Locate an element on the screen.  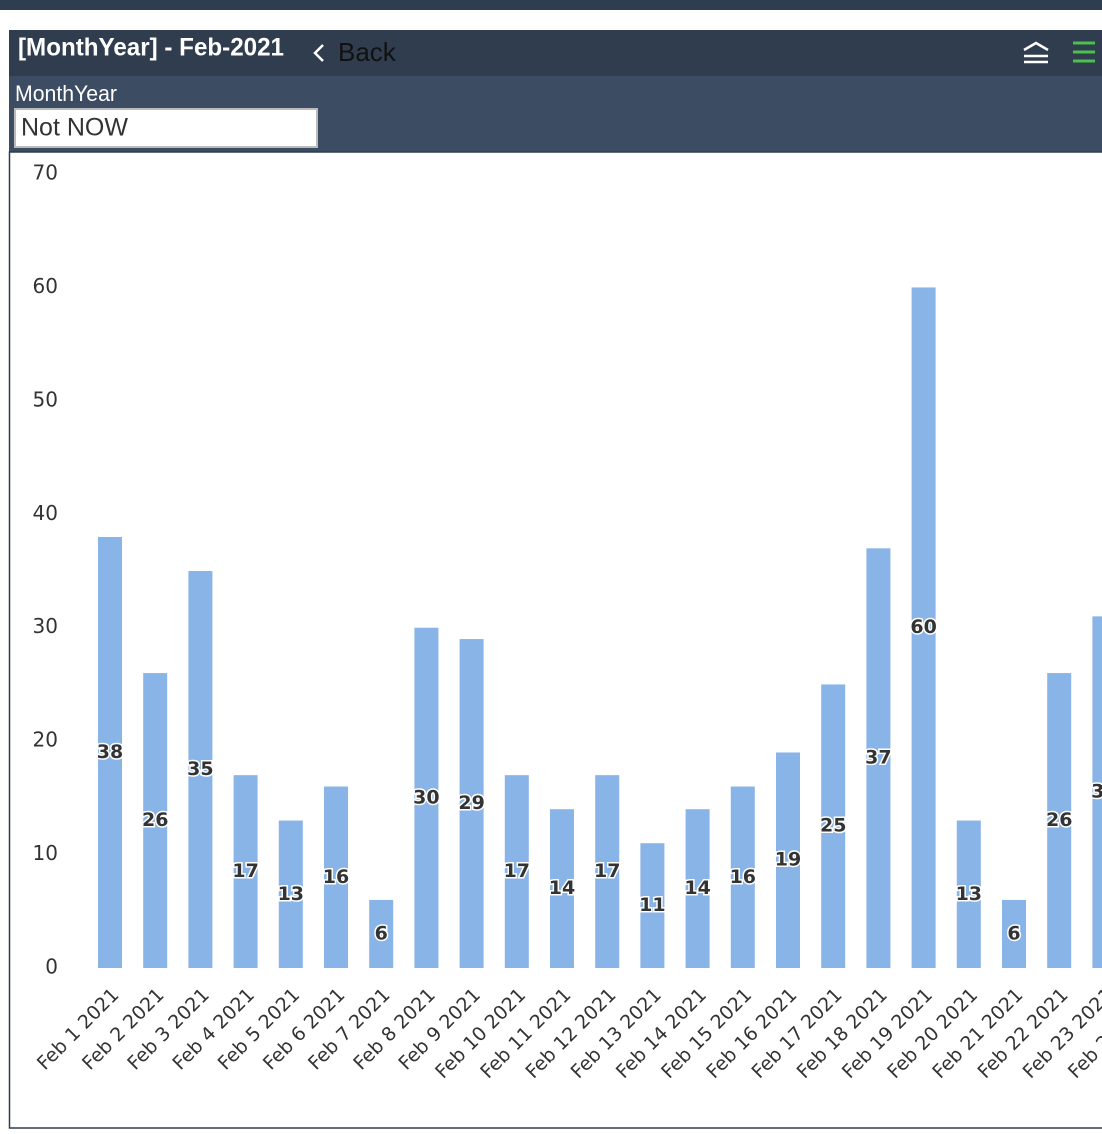
filter-value: Not NOW is located at coordinates (74, 128).